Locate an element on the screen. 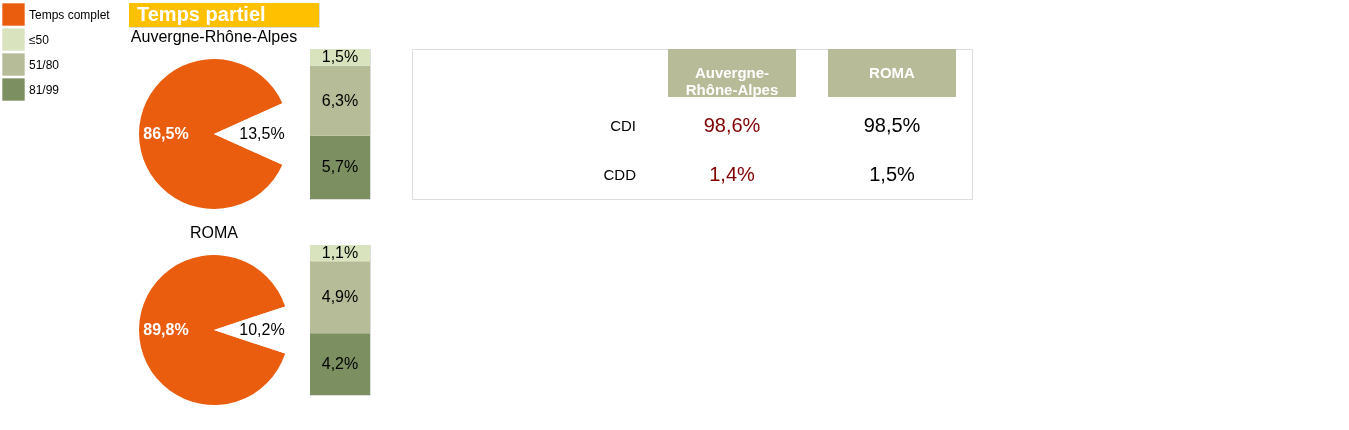 The height and width of the screenshot is (430, 1349). chart-title: ROMA is located at coordinates (214, 232).